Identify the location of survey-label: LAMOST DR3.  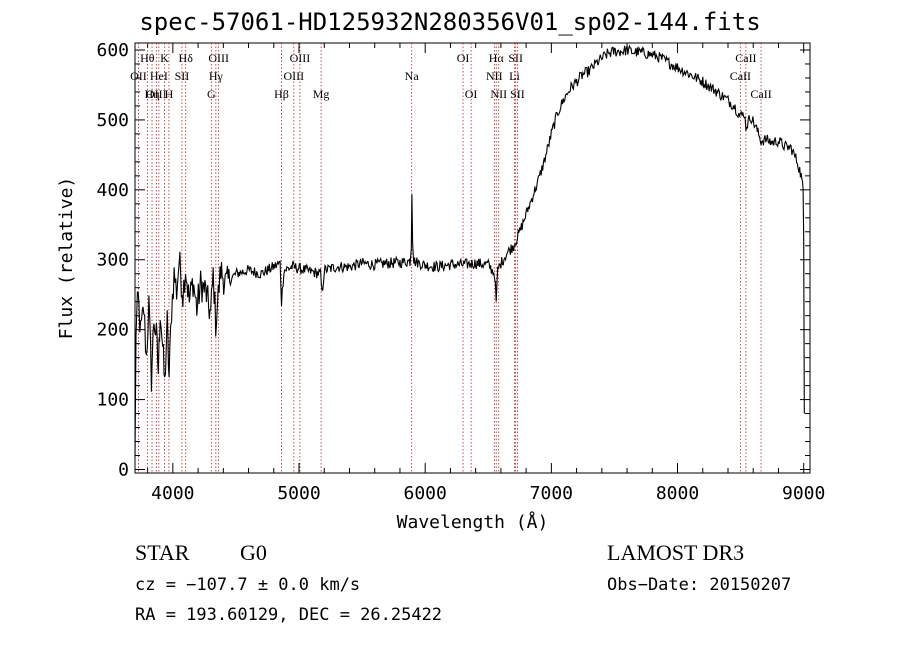
(676, 552).